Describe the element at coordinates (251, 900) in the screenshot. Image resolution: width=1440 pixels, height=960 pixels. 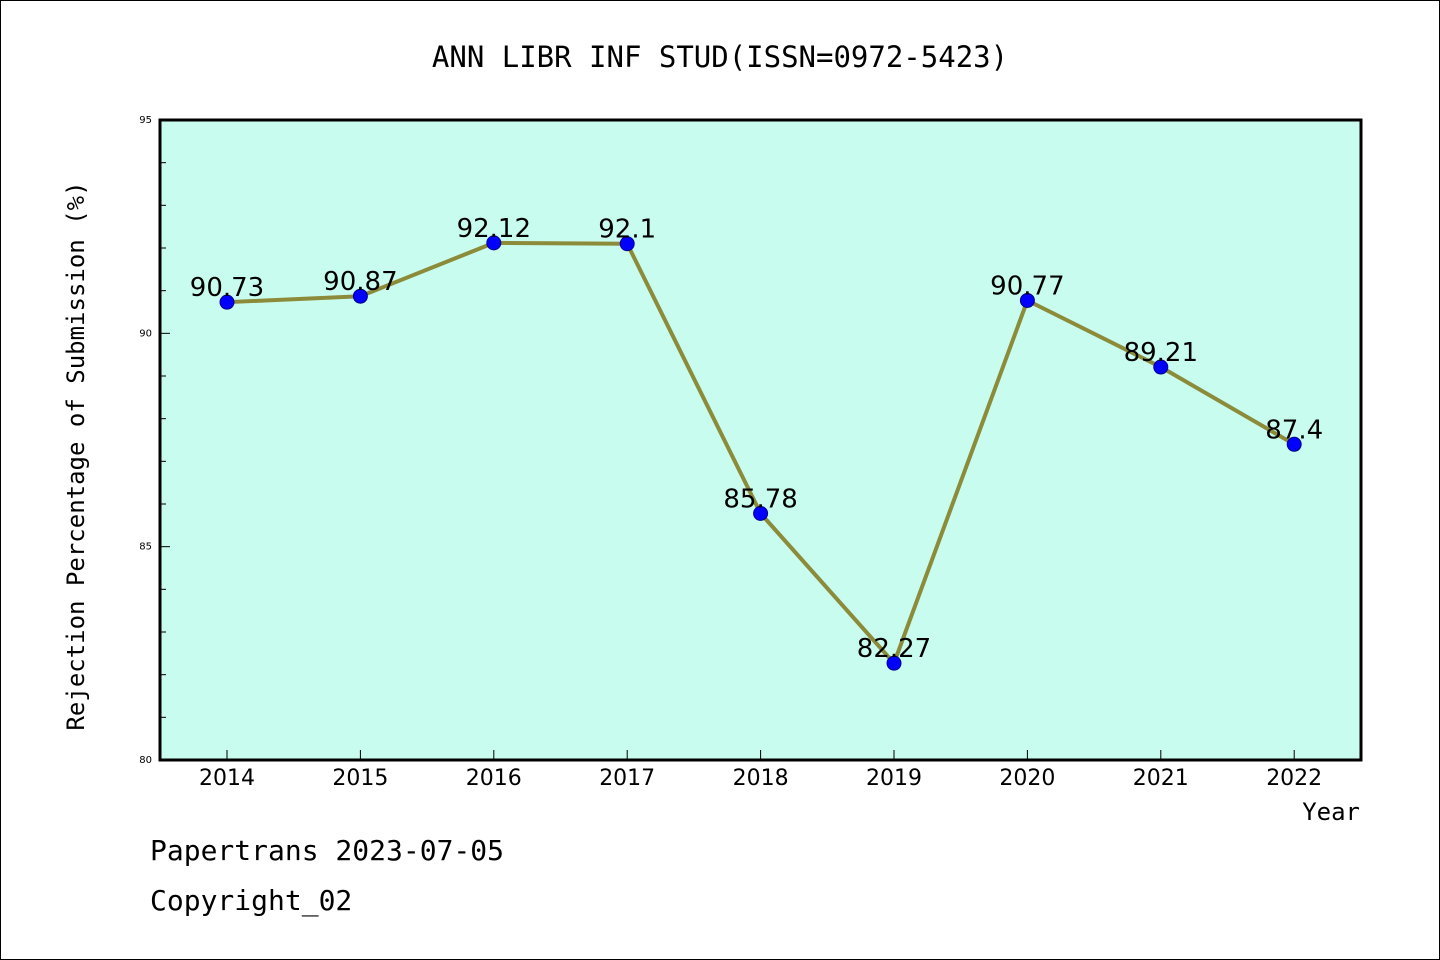
I see `footer-copyright-line: Copyright_02` at that location.